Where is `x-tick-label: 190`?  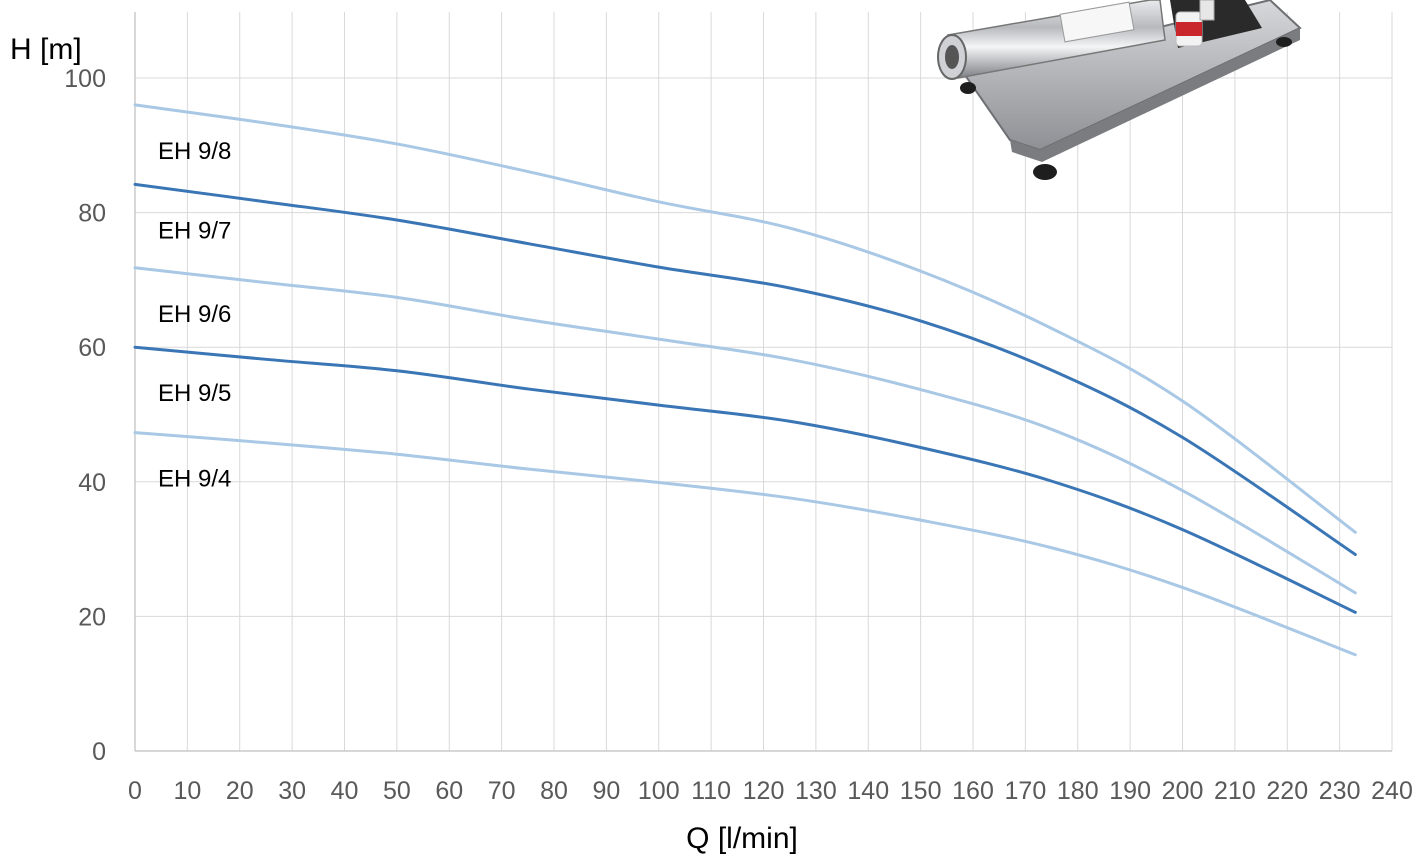
x-tick-label: 190 is located at coordinates (1130, 791).